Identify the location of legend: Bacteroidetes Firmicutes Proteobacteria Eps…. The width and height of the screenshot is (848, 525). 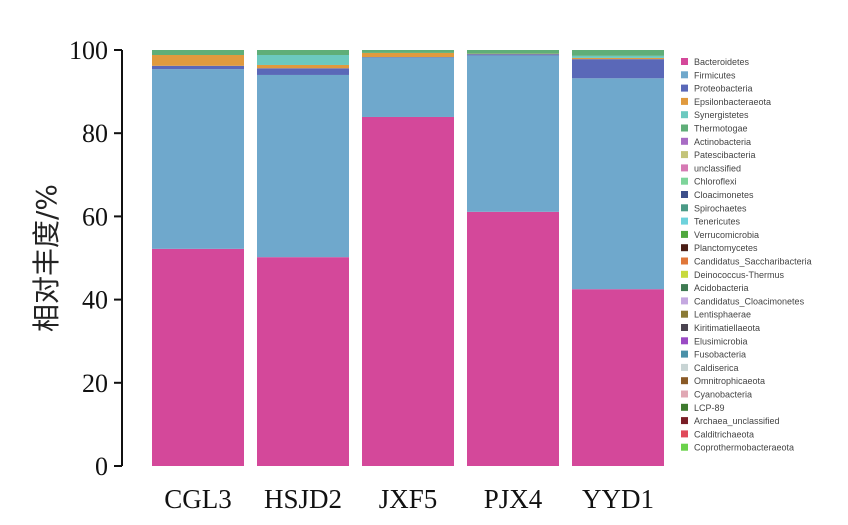
(746, 255).